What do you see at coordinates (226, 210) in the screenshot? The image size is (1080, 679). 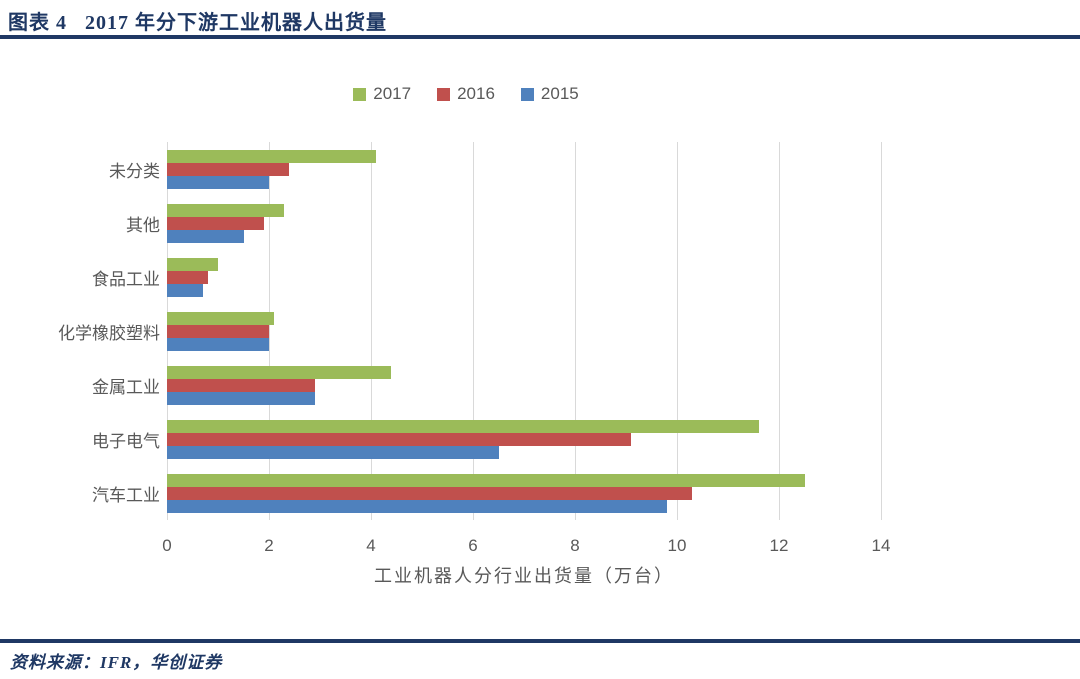 I see `bar-2017-其他` at bounding box center [226, 210].